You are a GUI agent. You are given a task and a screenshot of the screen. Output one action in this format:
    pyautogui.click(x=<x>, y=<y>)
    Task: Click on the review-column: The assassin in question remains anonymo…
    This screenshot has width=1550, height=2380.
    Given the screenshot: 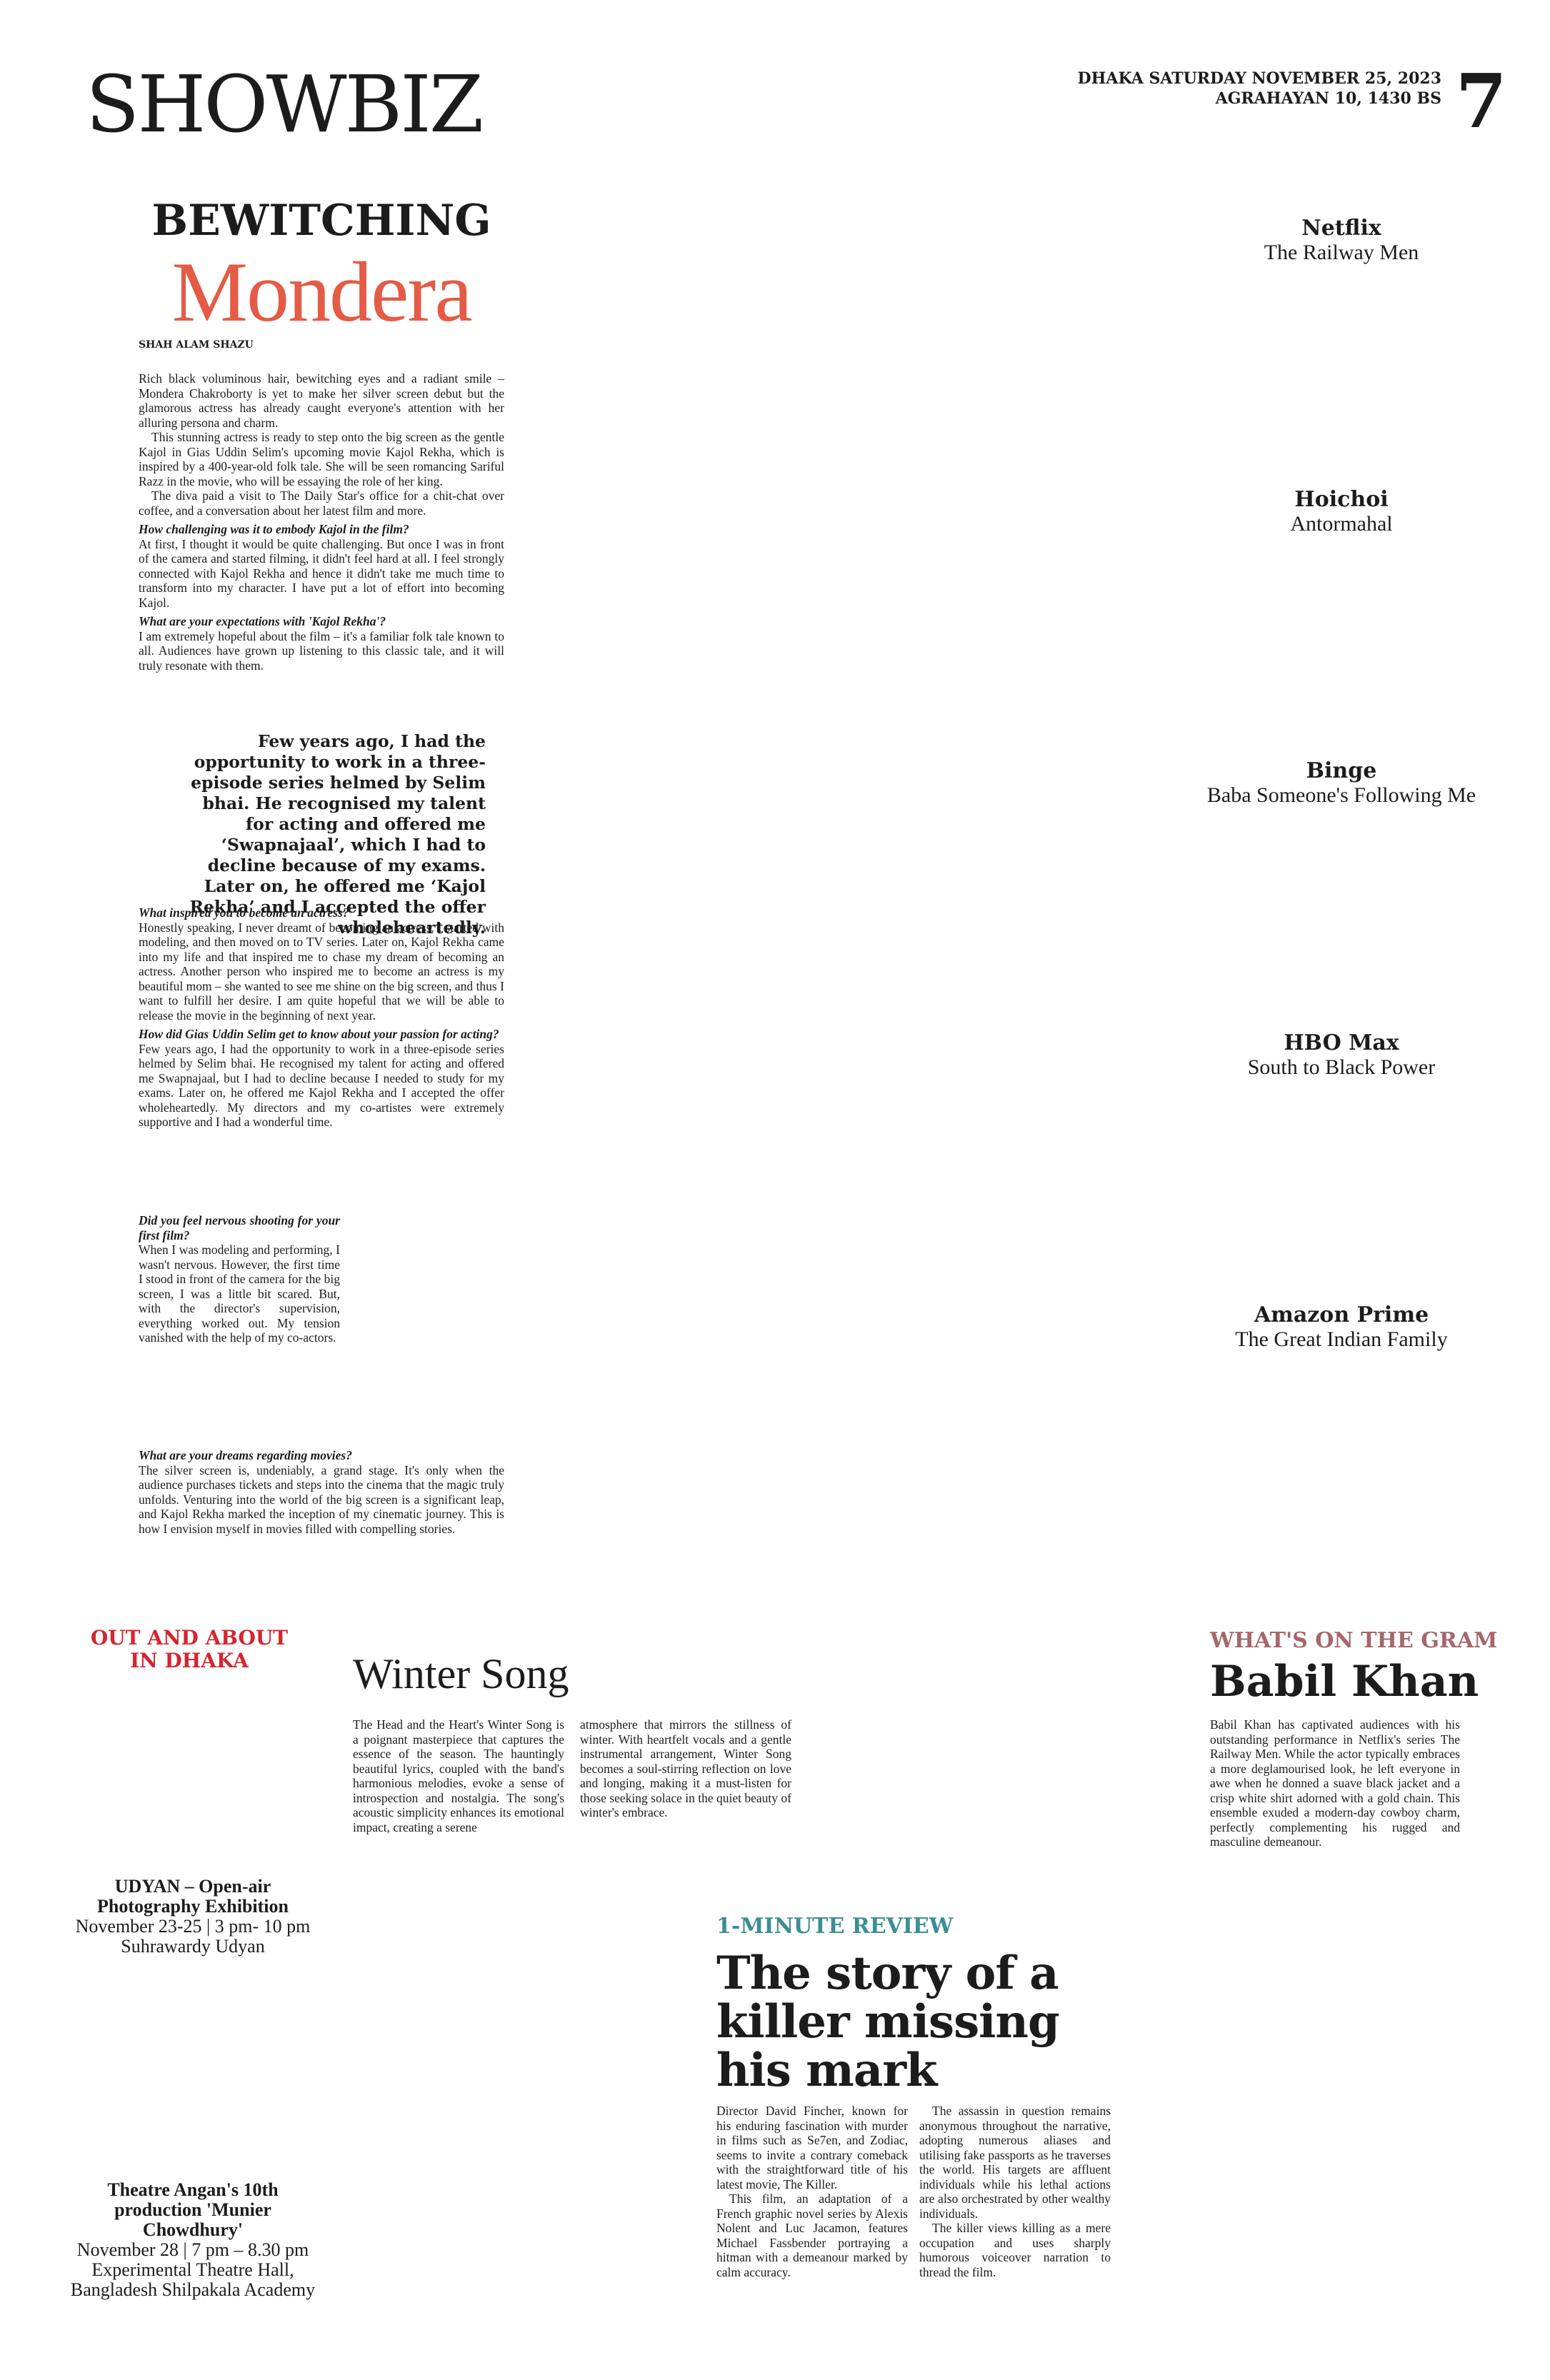 What is the action you would take?
    pyautogui.click(x=1015, y=2191)
    